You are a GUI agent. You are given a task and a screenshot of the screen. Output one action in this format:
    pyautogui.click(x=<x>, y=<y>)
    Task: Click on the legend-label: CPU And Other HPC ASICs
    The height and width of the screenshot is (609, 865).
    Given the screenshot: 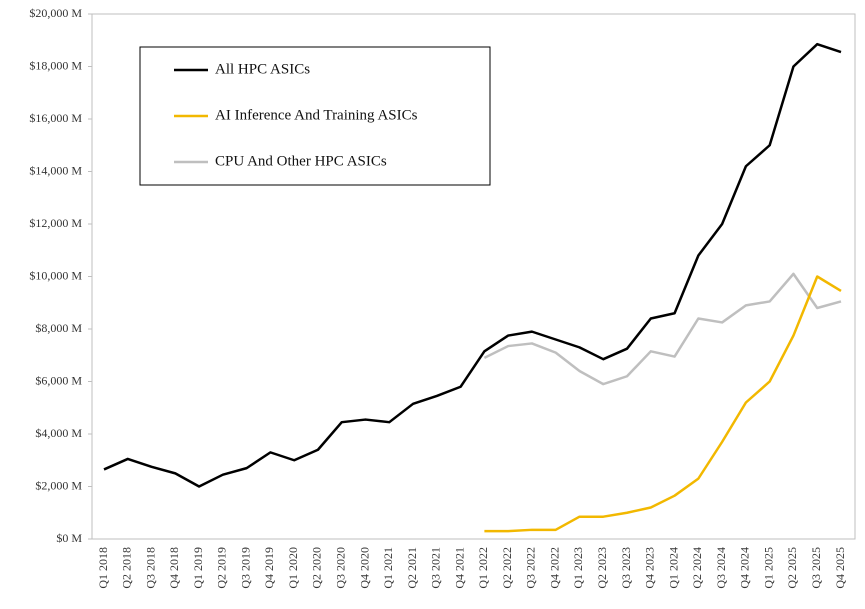 What is the action you would take?
    pyautogui.click(x=301, y=161)
    